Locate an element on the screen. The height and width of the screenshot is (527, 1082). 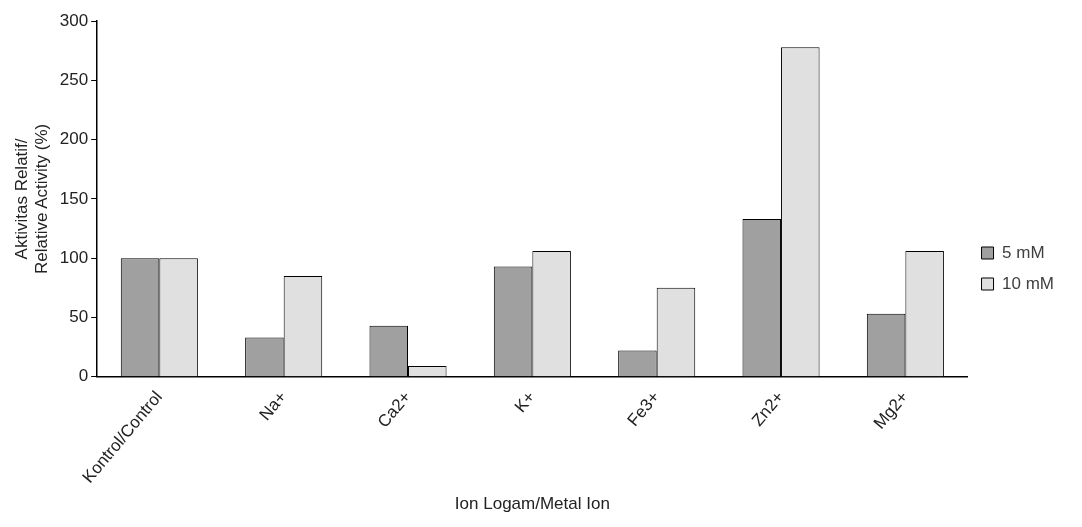
x-tick-label: Na+ is located at coordinates (273, 406).